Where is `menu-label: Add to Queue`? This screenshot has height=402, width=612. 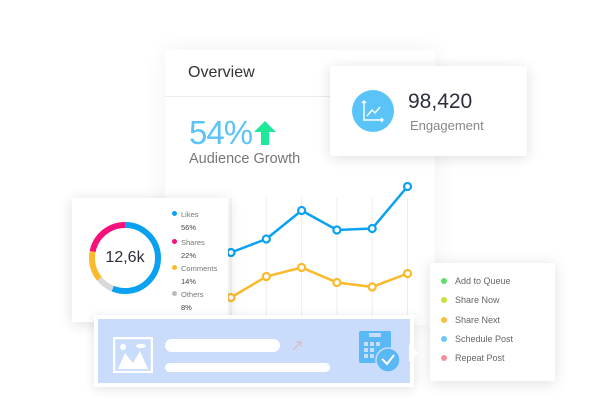 menu-label: Add to Queue is located at coordinates (483, 281).